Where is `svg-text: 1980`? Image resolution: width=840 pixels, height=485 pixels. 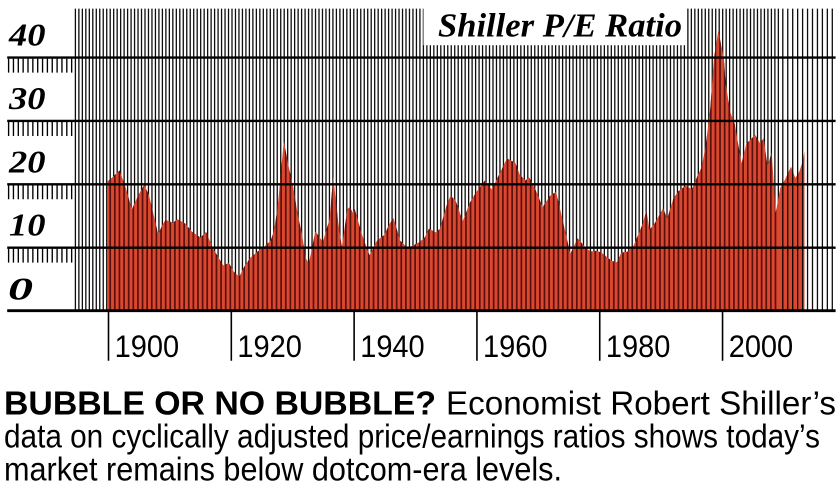
svg-text: 1980 is located at coordinates (638, 346).